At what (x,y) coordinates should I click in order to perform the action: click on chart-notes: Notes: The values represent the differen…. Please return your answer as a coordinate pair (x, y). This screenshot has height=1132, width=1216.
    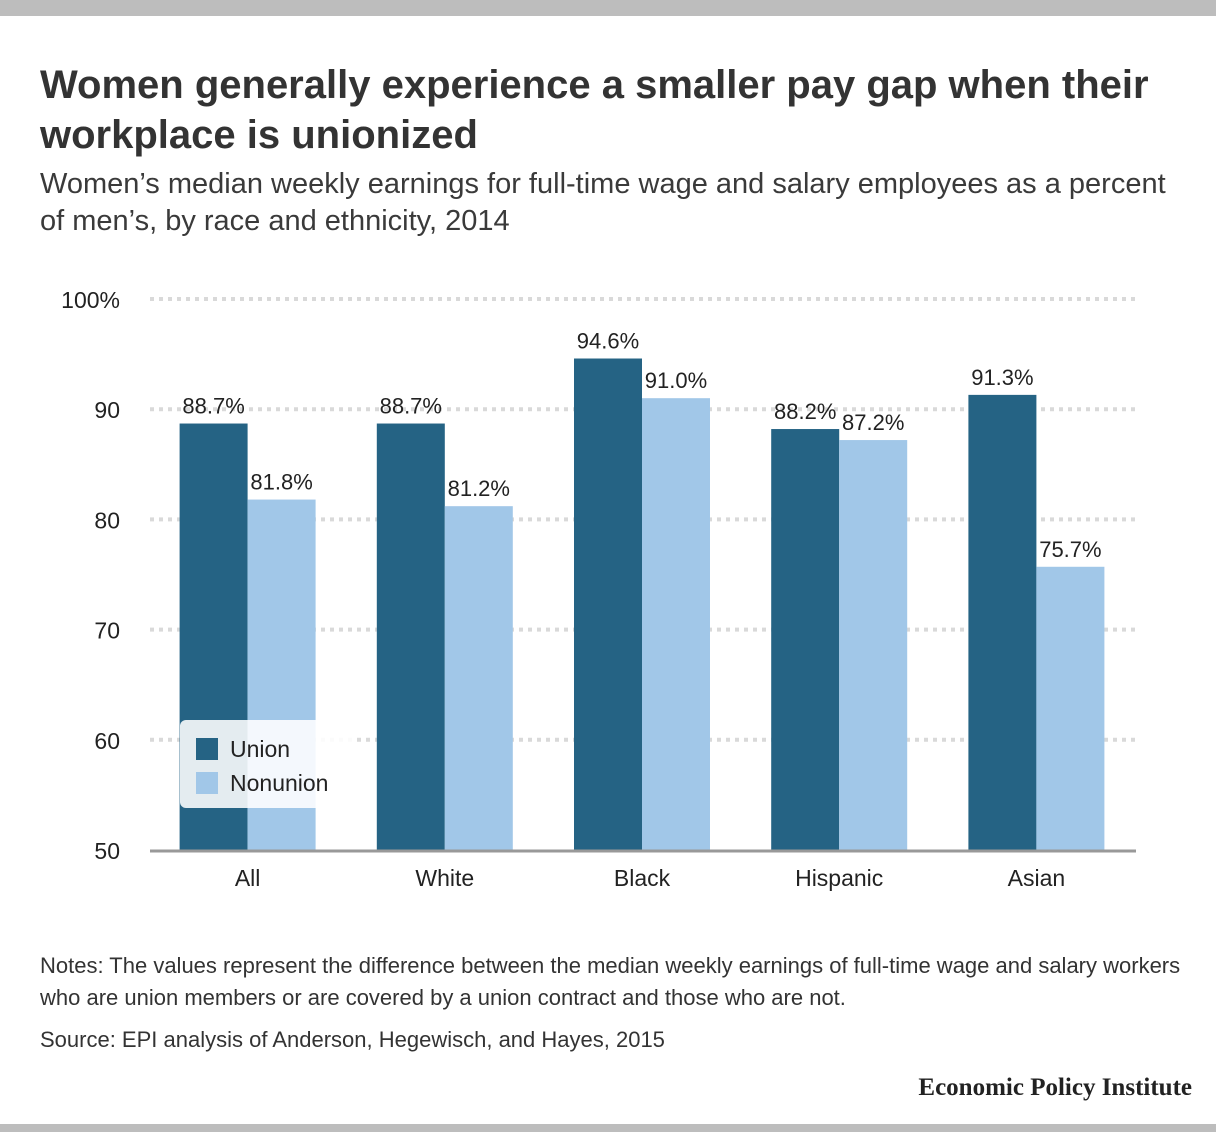
    Looking at the image, I should click on (610, 981).